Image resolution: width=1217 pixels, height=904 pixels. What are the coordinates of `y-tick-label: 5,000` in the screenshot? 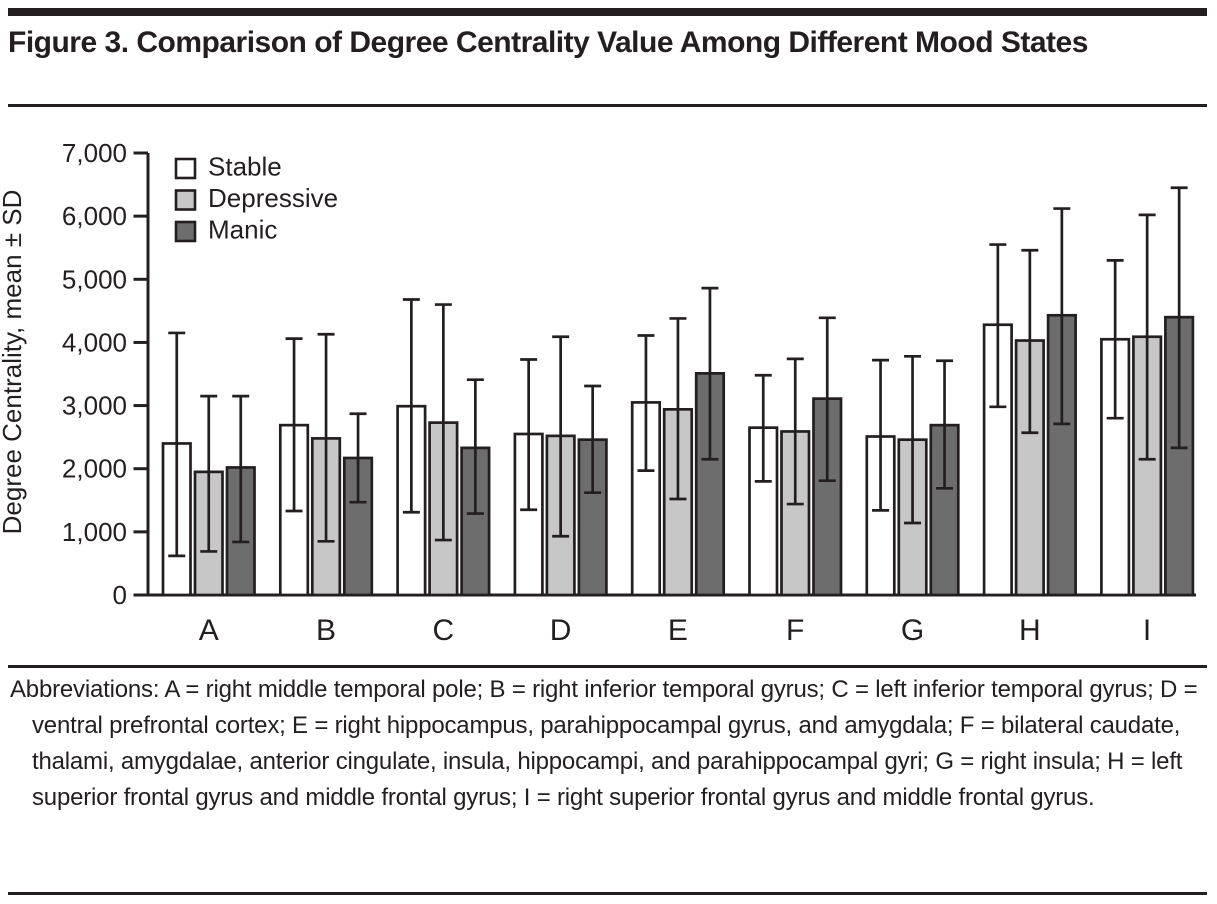 It's located at (94, 279).